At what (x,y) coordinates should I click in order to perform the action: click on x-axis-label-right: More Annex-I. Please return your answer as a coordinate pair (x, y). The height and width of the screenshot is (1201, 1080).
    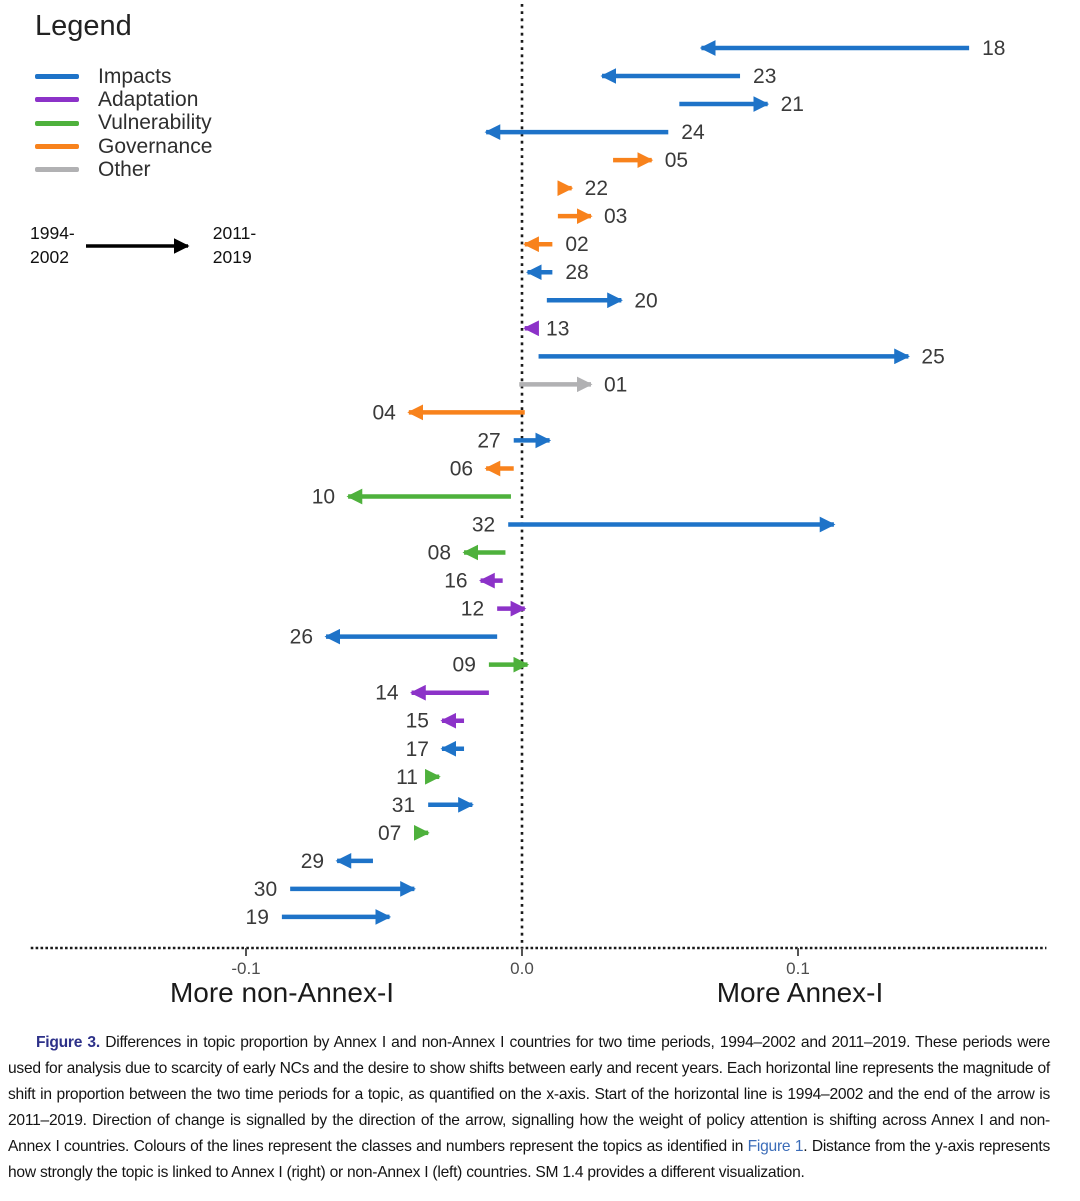
    Looking at the image, I should click on (800, 992).